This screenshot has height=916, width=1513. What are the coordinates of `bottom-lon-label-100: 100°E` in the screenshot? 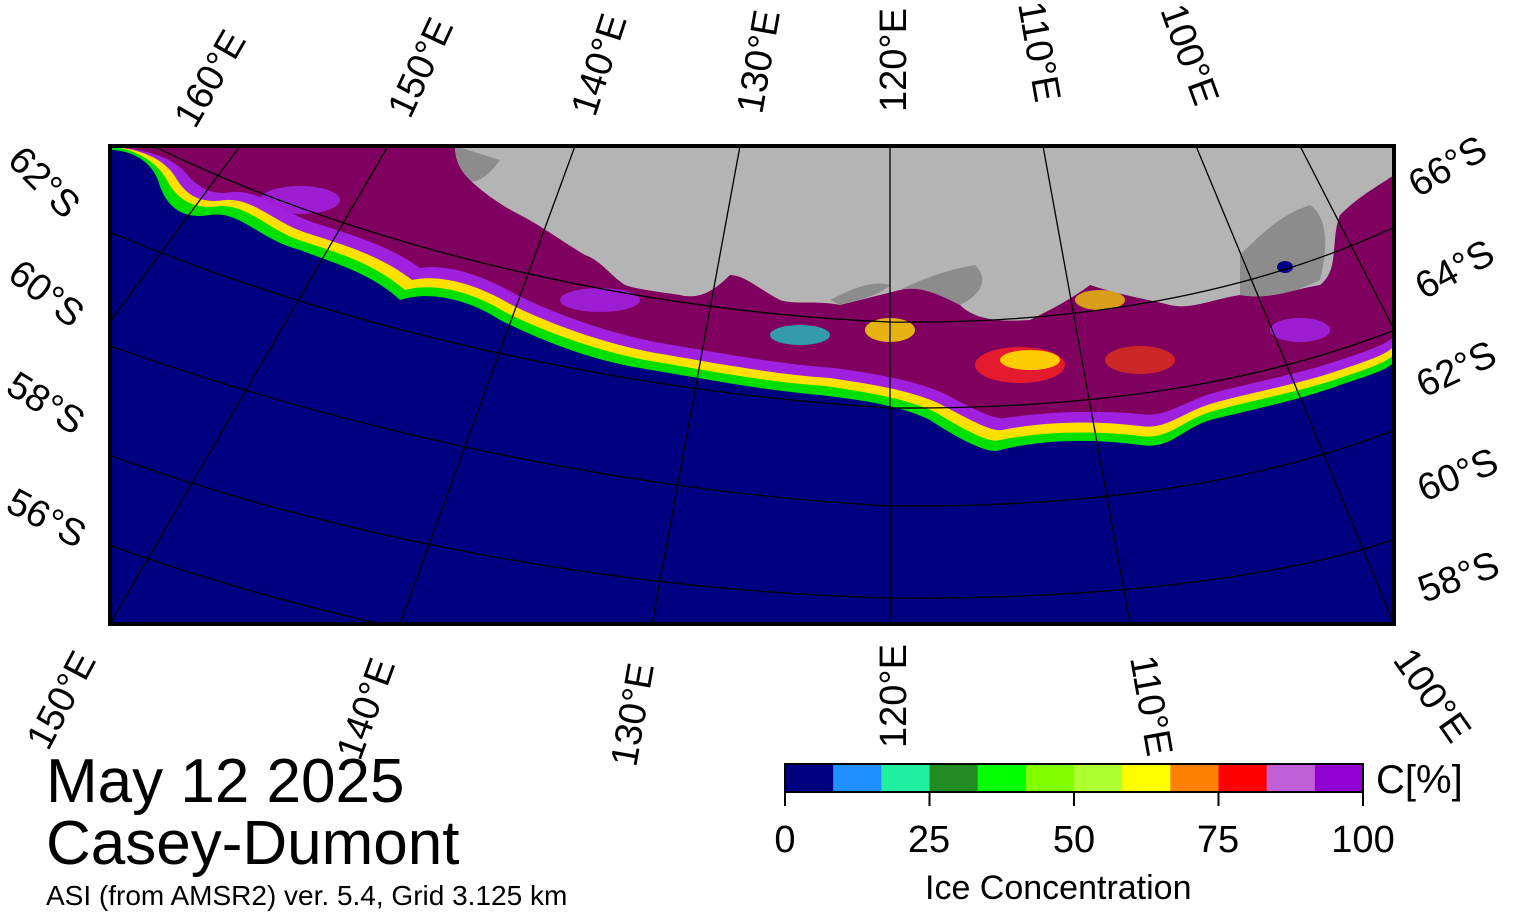 It's located at (1432, 695).